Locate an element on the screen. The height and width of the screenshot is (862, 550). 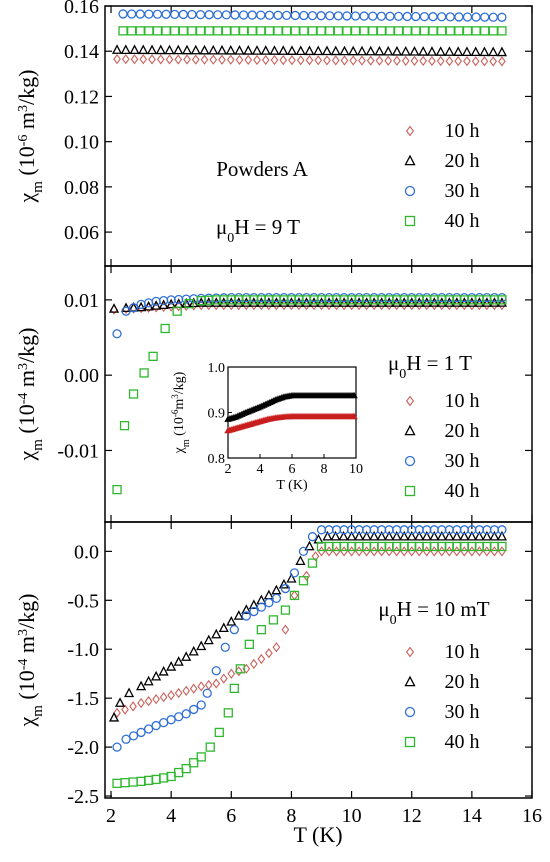
y-tick-label: -1.0 is located at coordinates (83, 650).